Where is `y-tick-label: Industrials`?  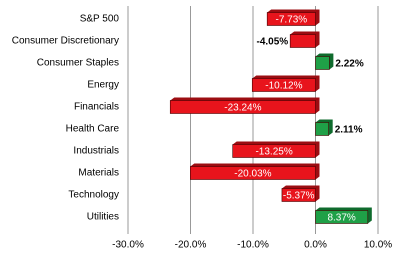
y-tick-label: Industrials is located at coordinates (96, 151).